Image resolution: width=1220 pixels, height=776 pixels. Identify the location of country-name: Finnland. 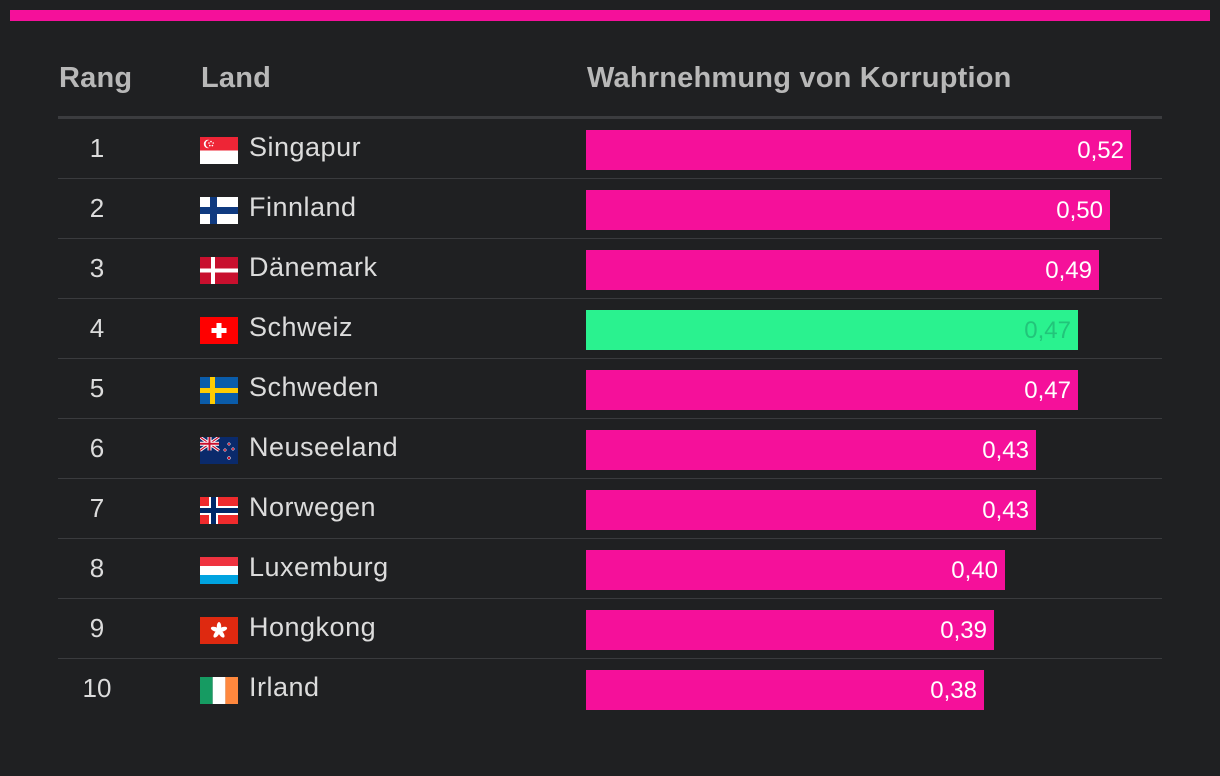
(303, 207).